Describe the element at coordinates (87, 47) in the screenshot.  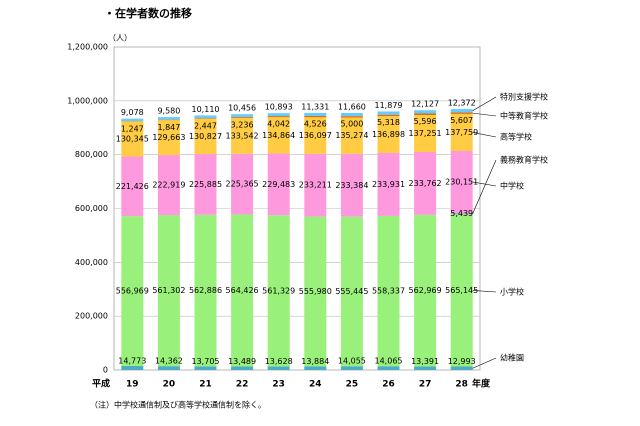
I see `y-tick-label: 1,200,000` at that location.